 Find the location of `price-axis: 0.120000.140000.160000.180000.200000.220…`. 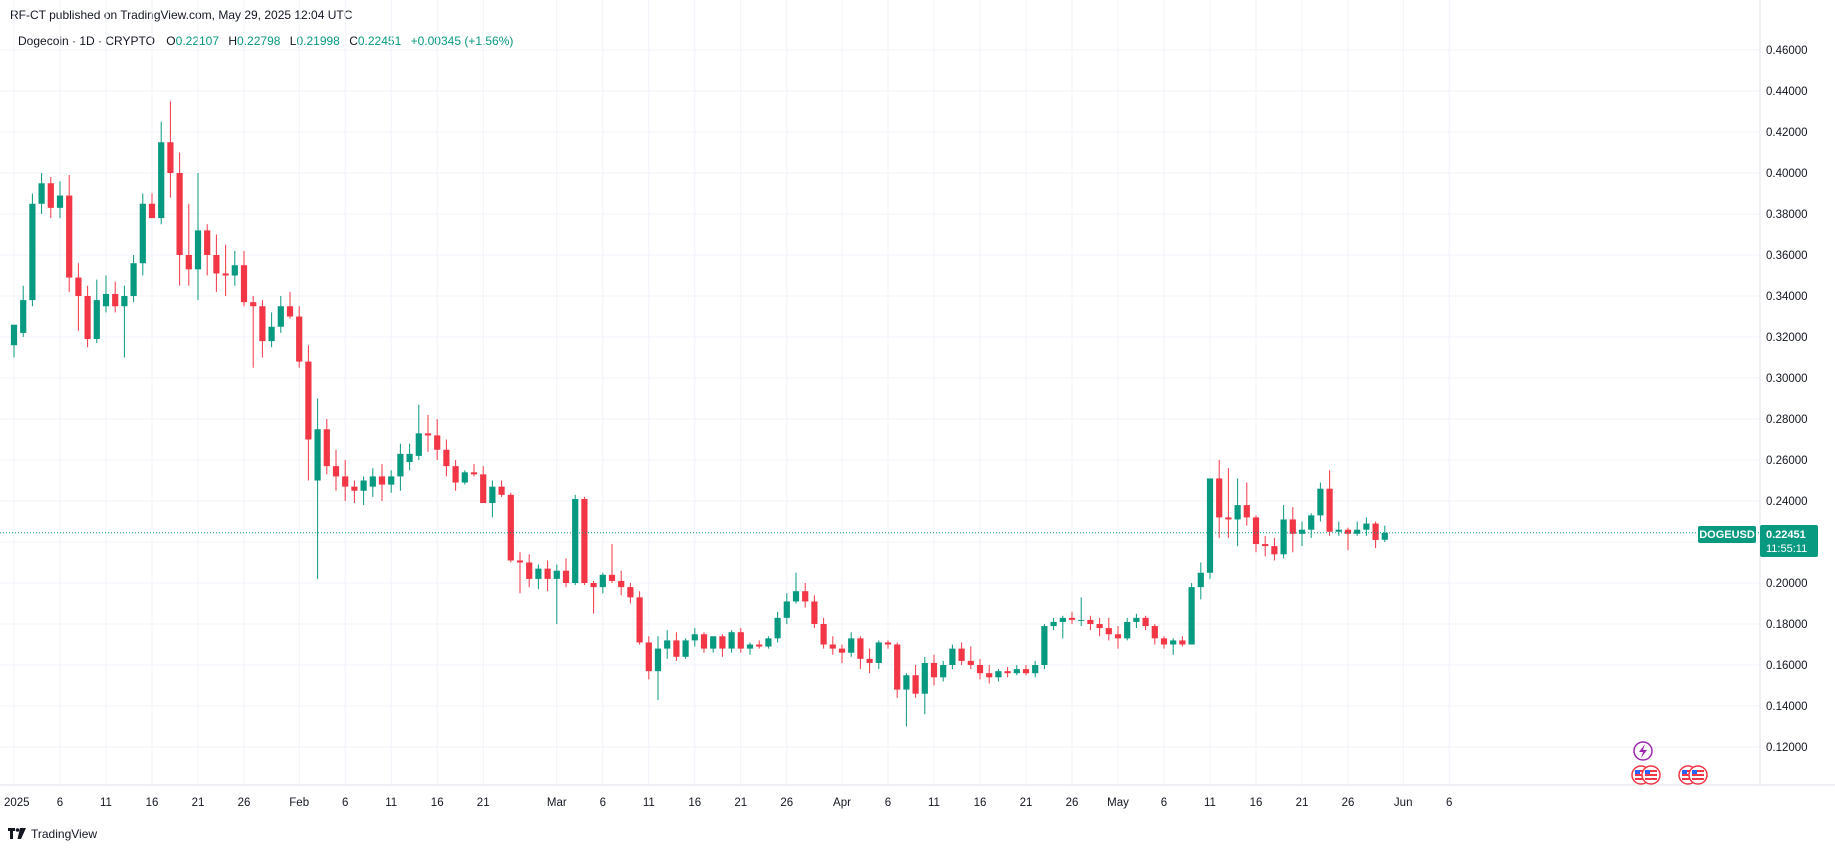

price-axis: 0.120000.140000.160000.180000.200000.220… is located at coordinates (1787, 399).